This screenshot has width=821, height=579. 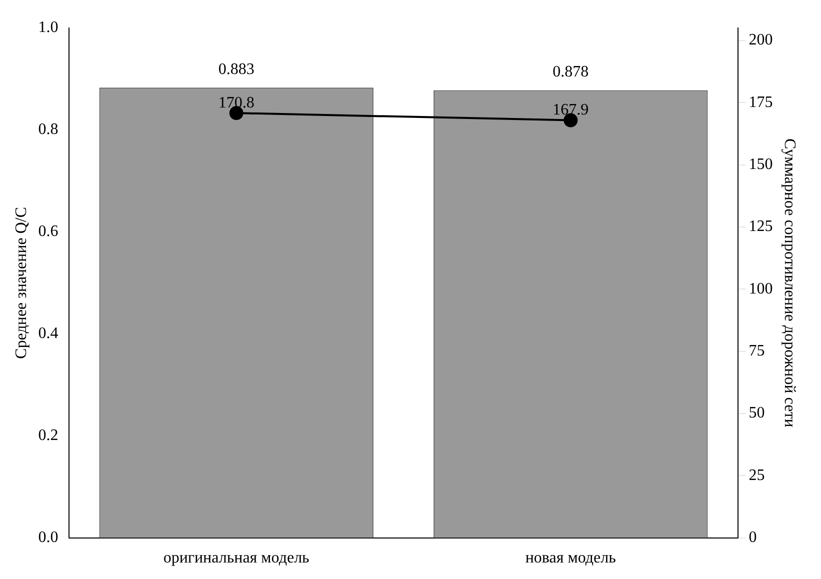 I want to click on data-label: 0.878, so click(x=570, y=71).